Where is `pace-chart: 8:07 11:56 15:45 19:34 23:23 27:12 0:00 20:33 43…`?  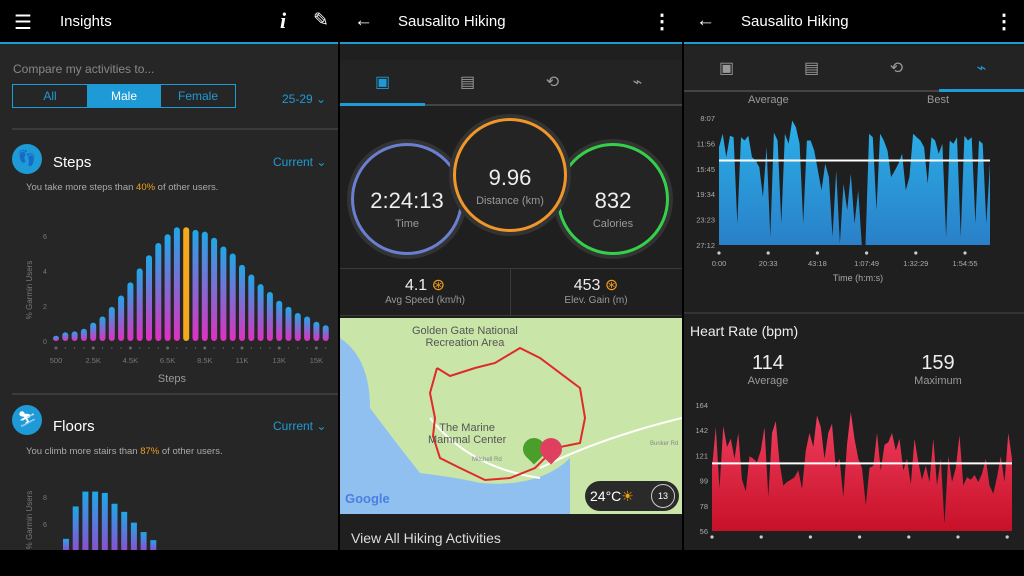
pace-chart: 8:07 11:56 15:45 19:34 23:23 27:12 0:00 20:33 43… is located at coordinates (843, 198).